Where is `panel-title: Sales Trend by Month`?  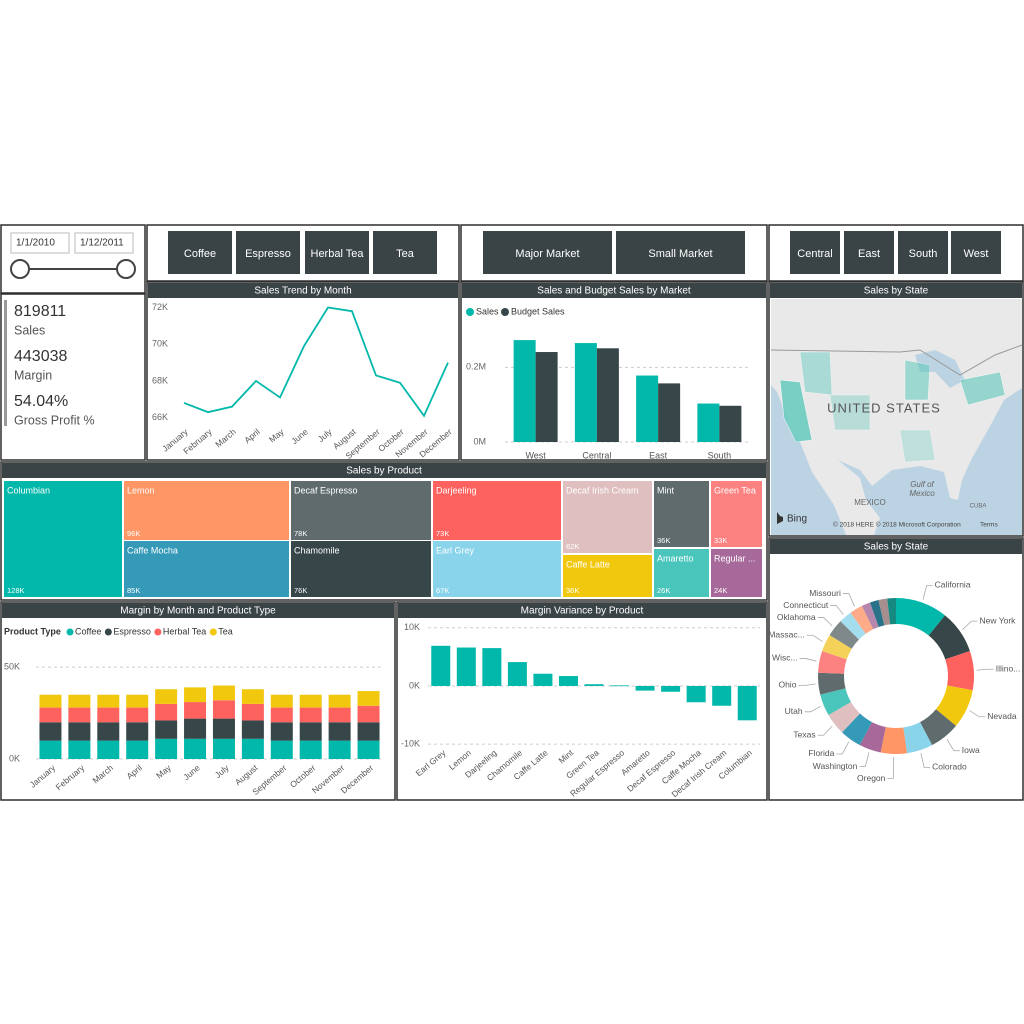 panel-title: Sales Trend by Month is located at coordinates (302, 291).